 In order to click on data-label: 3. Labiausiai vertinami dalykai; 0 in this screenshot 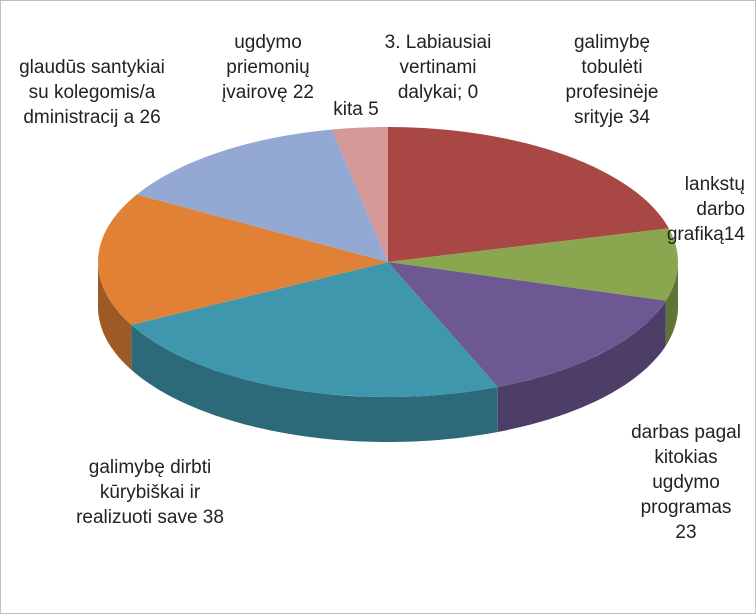, I will do `click(438, 67)`.